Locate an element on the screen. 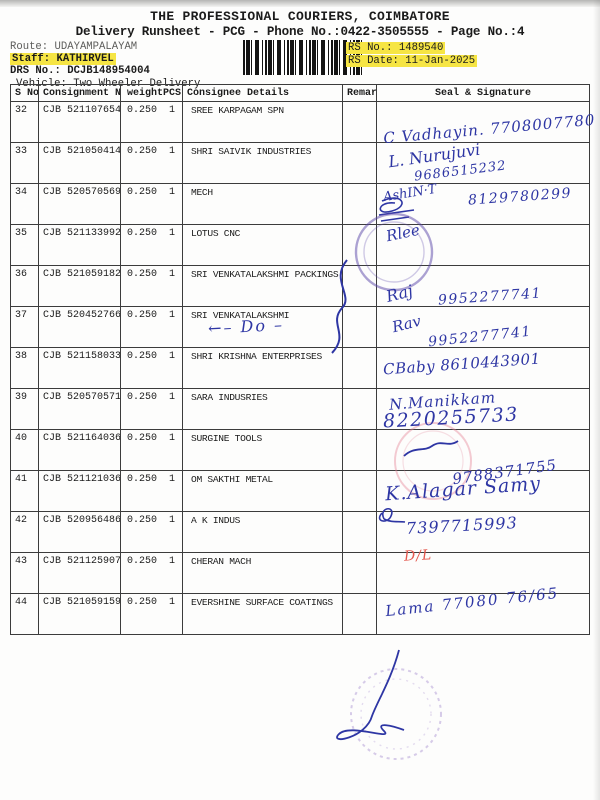  remark-row43: D/L is located at coordinates (418, 556).